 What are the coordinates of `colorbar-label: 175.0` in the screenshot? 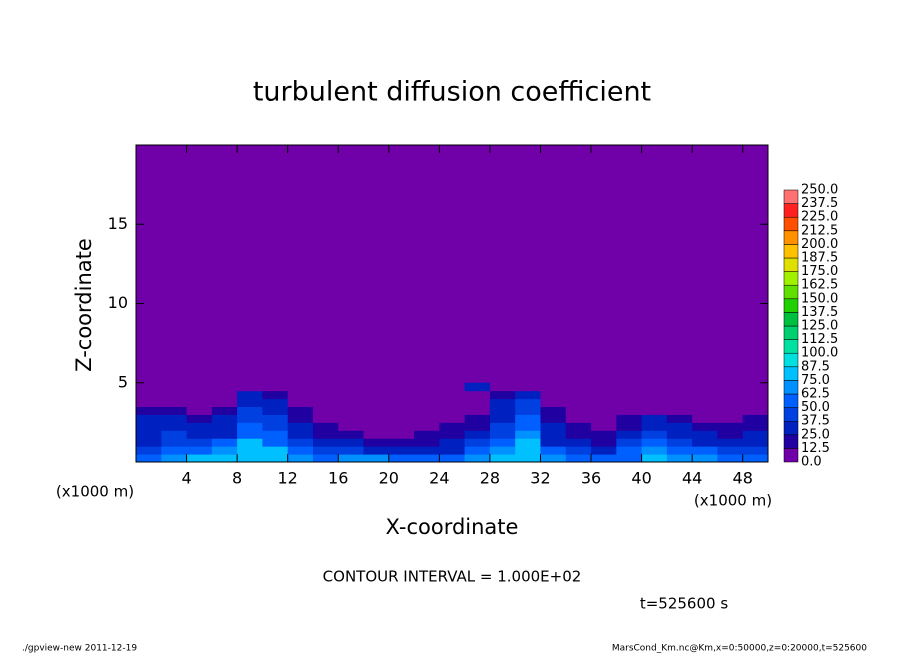 It's located at (819, 271).